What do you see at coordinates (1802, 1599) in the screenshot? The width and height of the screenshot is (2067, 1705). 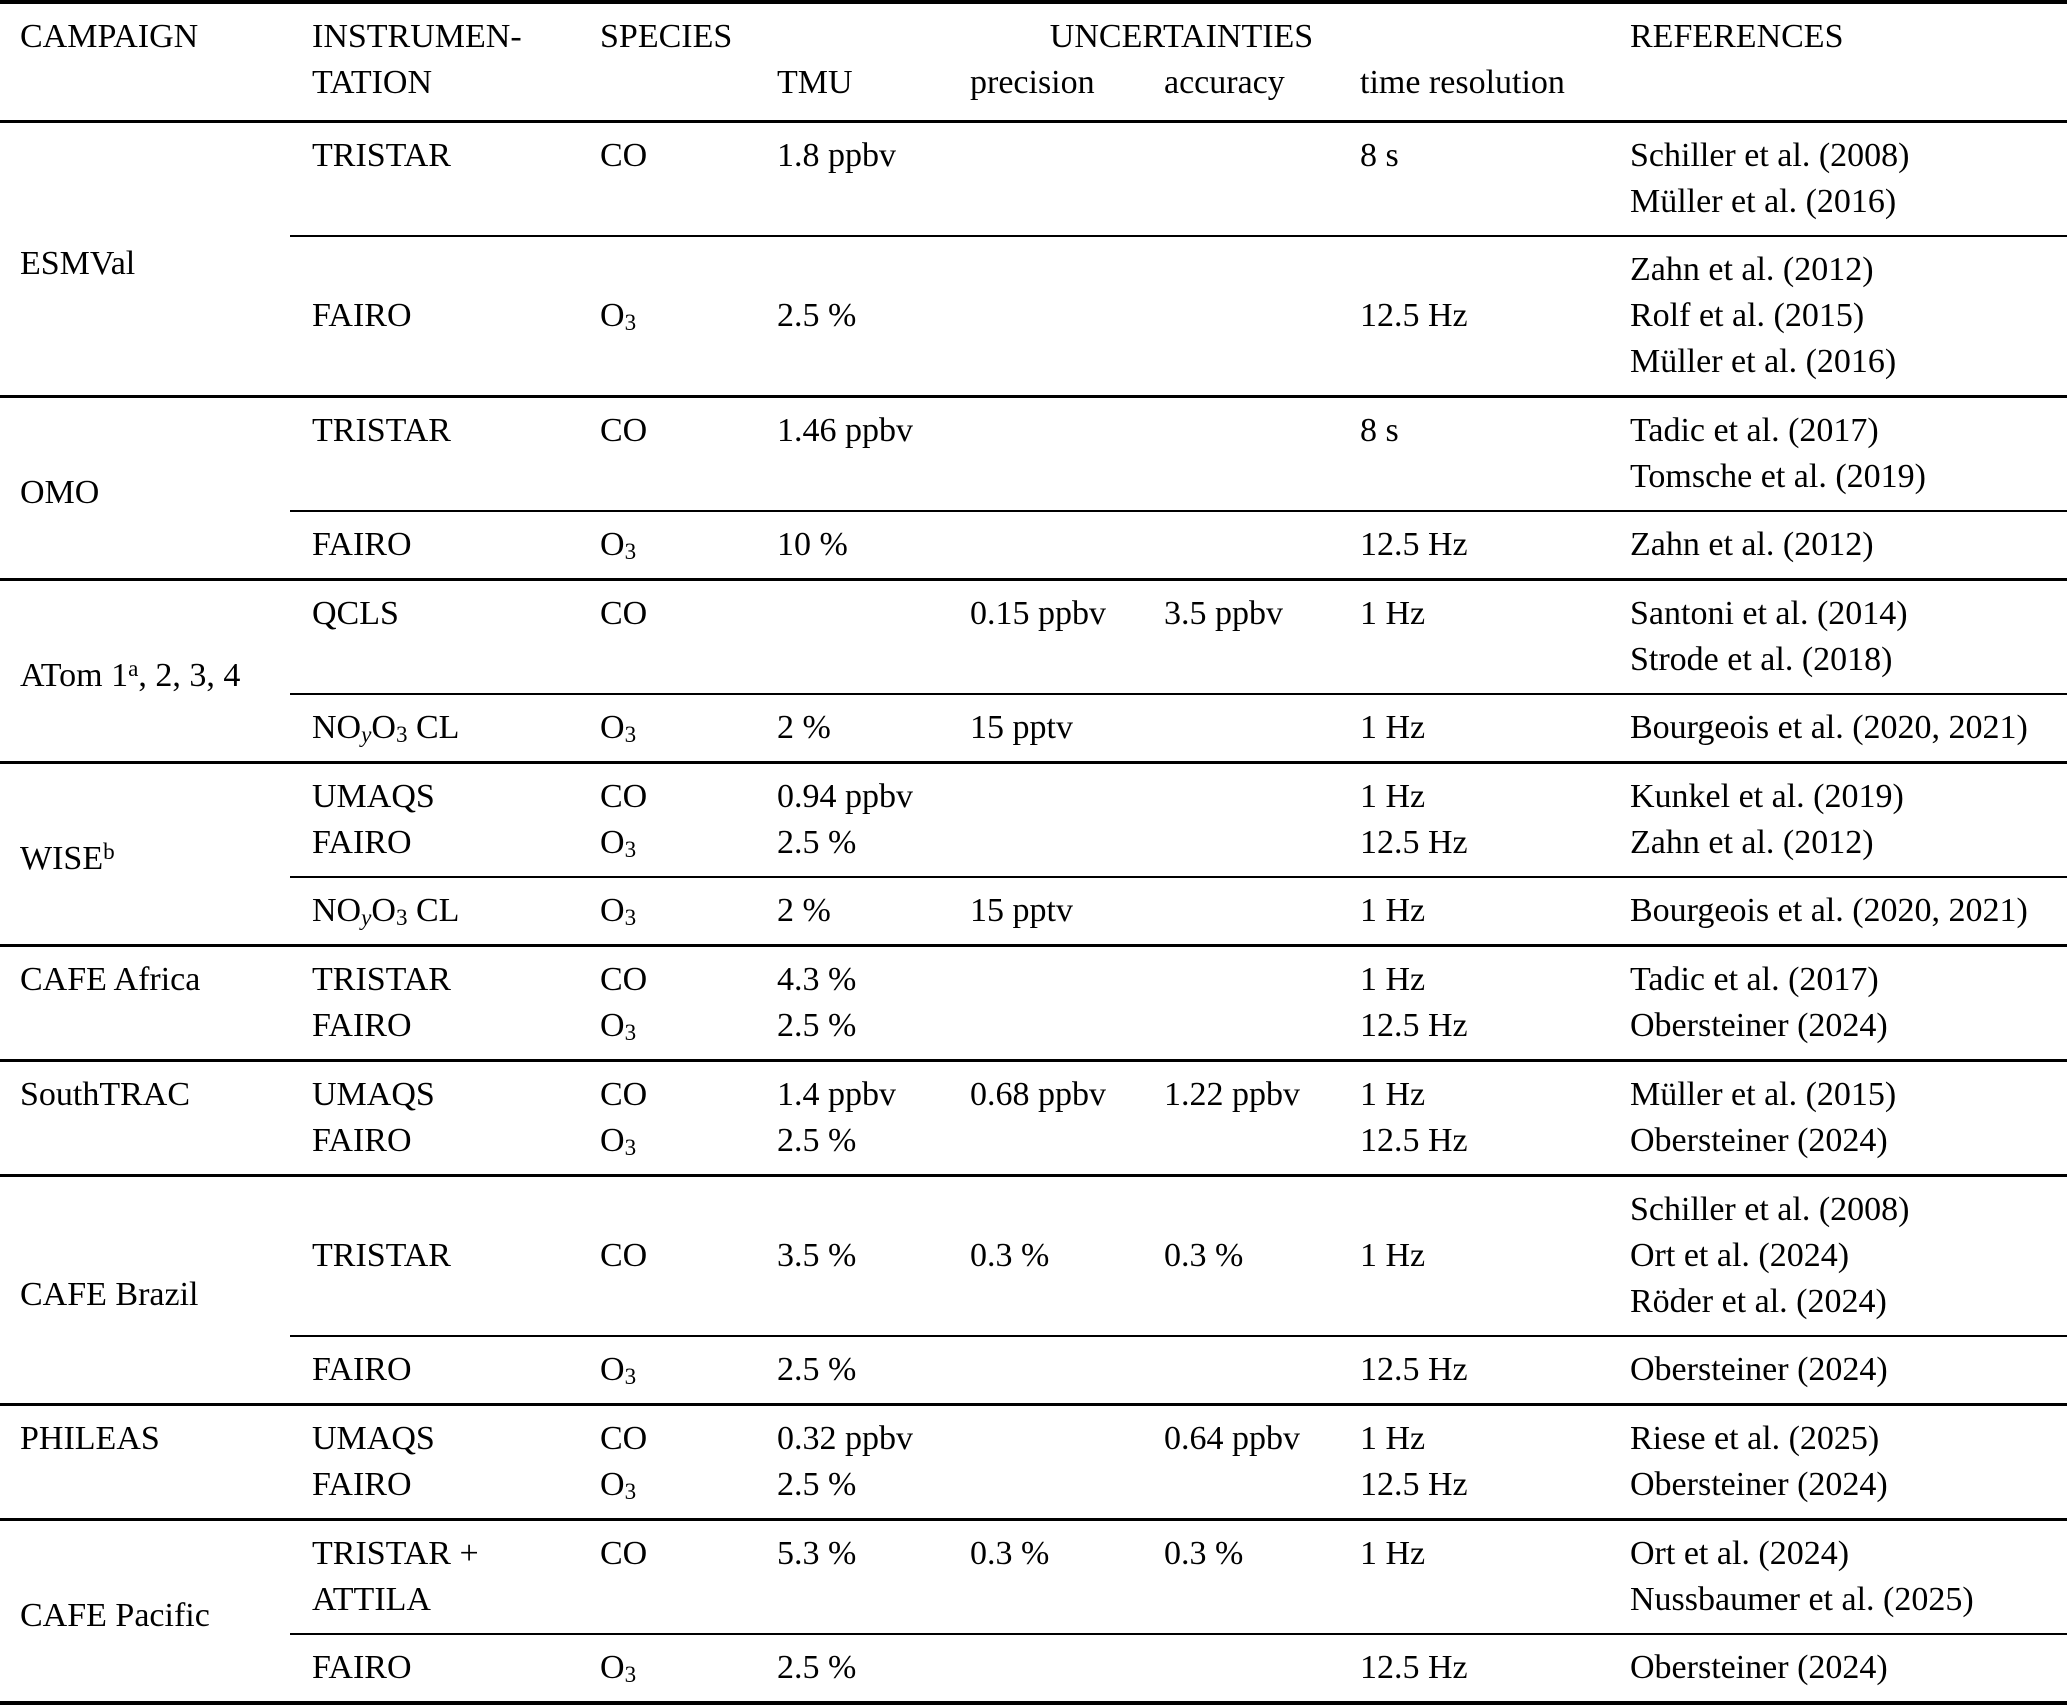 I see `cell-reference: Nussbaumer et al. (2025)` at bounding box center [1802, 1599].